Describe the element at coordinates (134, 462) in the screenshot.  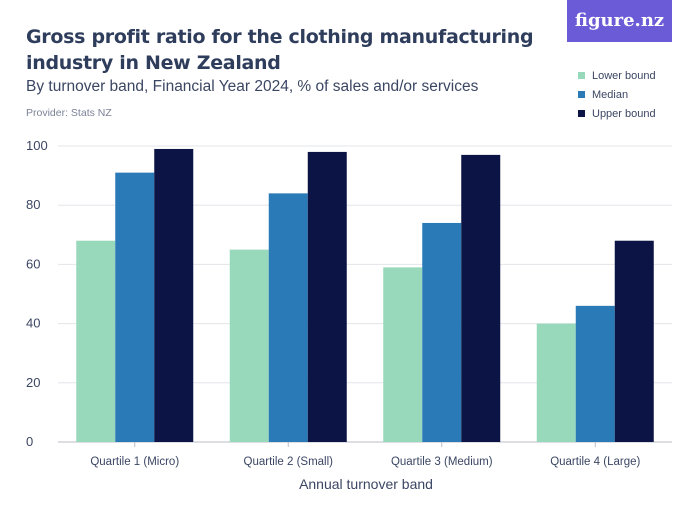
I see `x-tick-label-1: Quartile 1 (Micro)` at that location.